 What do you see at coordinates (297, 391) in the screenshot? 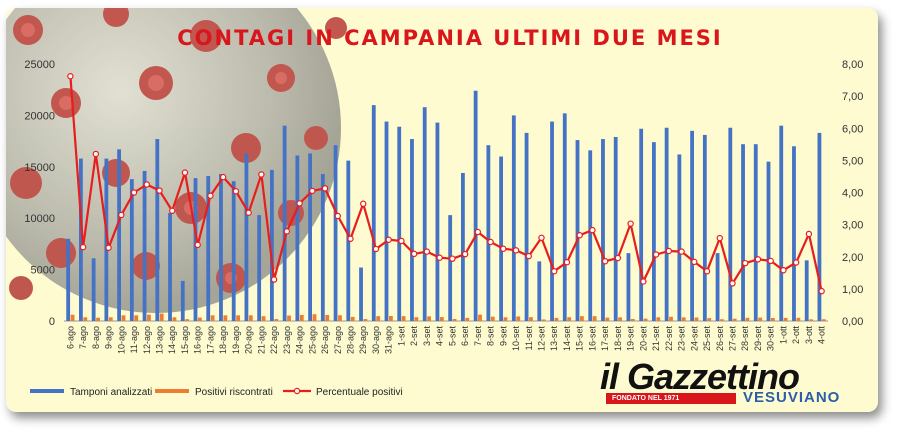
I see `legend-marker` at bounding box center [297, 391].